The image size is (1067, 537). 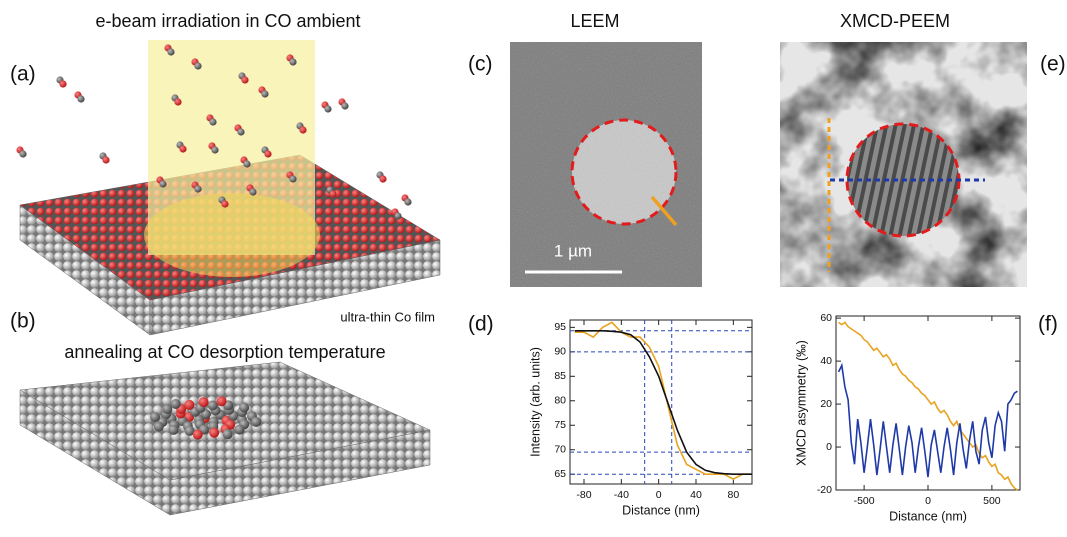 What do you see at coordinates (560, 327) in the screenshot?
I see `y-tick-label: 95` at bounding box center [560, 327].